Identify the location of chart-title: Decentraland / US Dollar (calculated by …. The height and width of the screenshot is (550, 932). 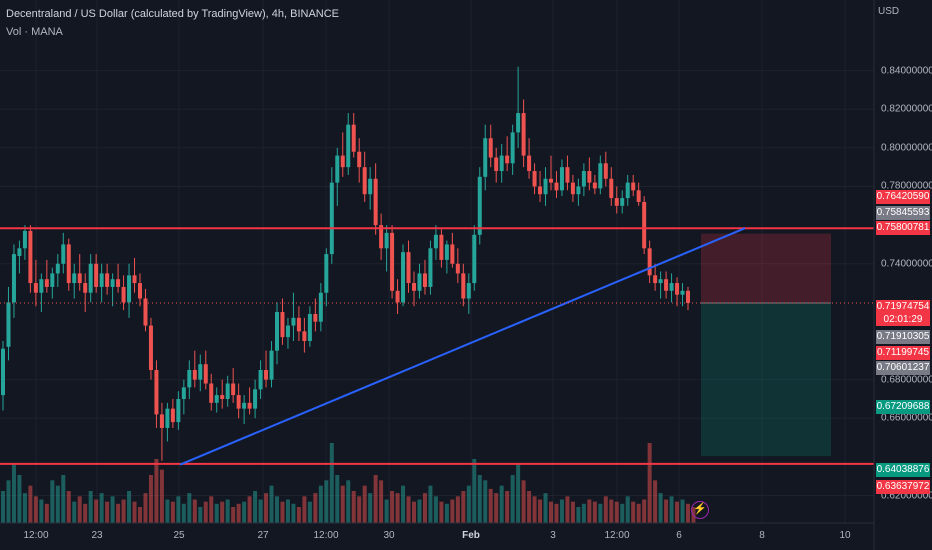
(173, 14).